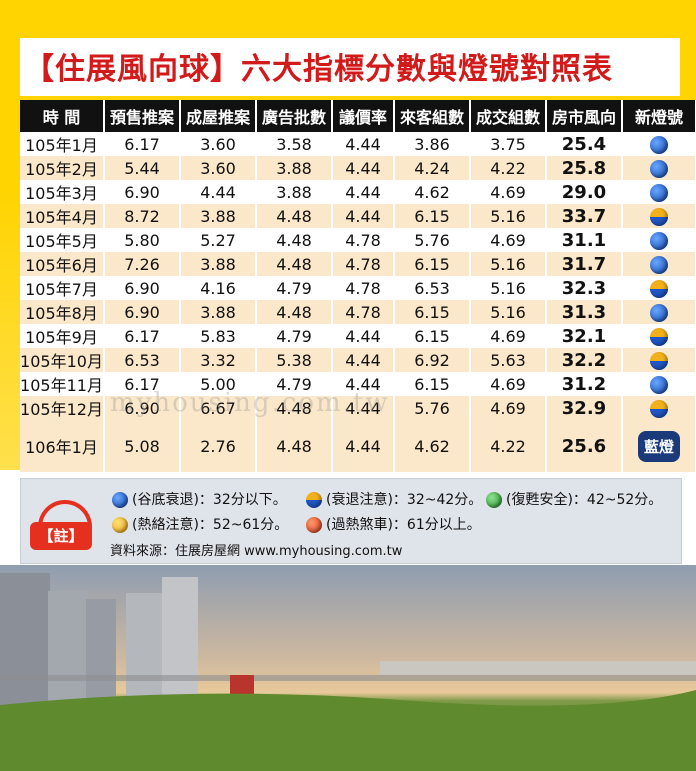  Describe the element at coordinates (142, 168) in the screenshot. I see `cell-presale: 5.44` at that location.